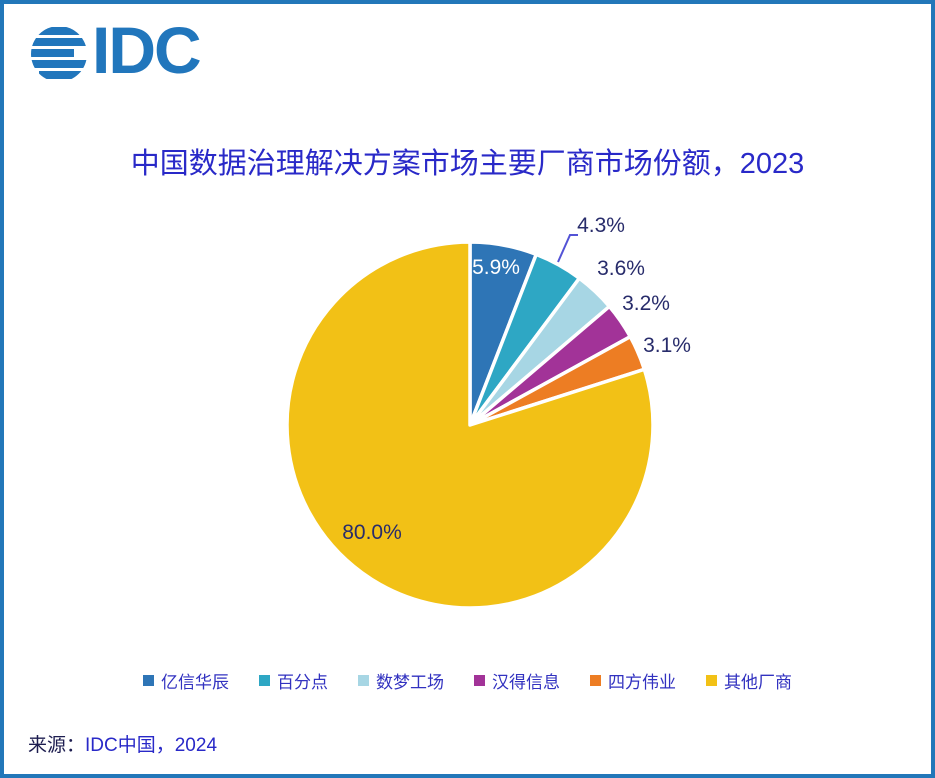 This screenshot has height=778, width=935. Describe the element at coordinates (467, 680) in the screenshot. I see `chart-legend: 亿信华辰 百分点 数梦工场 汉得信息 四方伟业 其他厂商` at that location.